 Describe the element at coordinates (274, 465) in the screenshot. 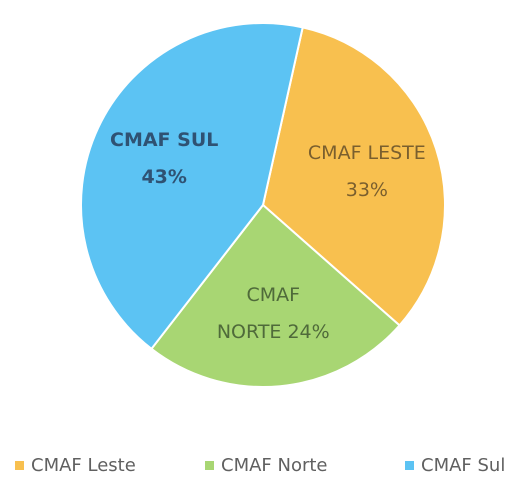

I see `legend-label: CMAF Norte` at that location.